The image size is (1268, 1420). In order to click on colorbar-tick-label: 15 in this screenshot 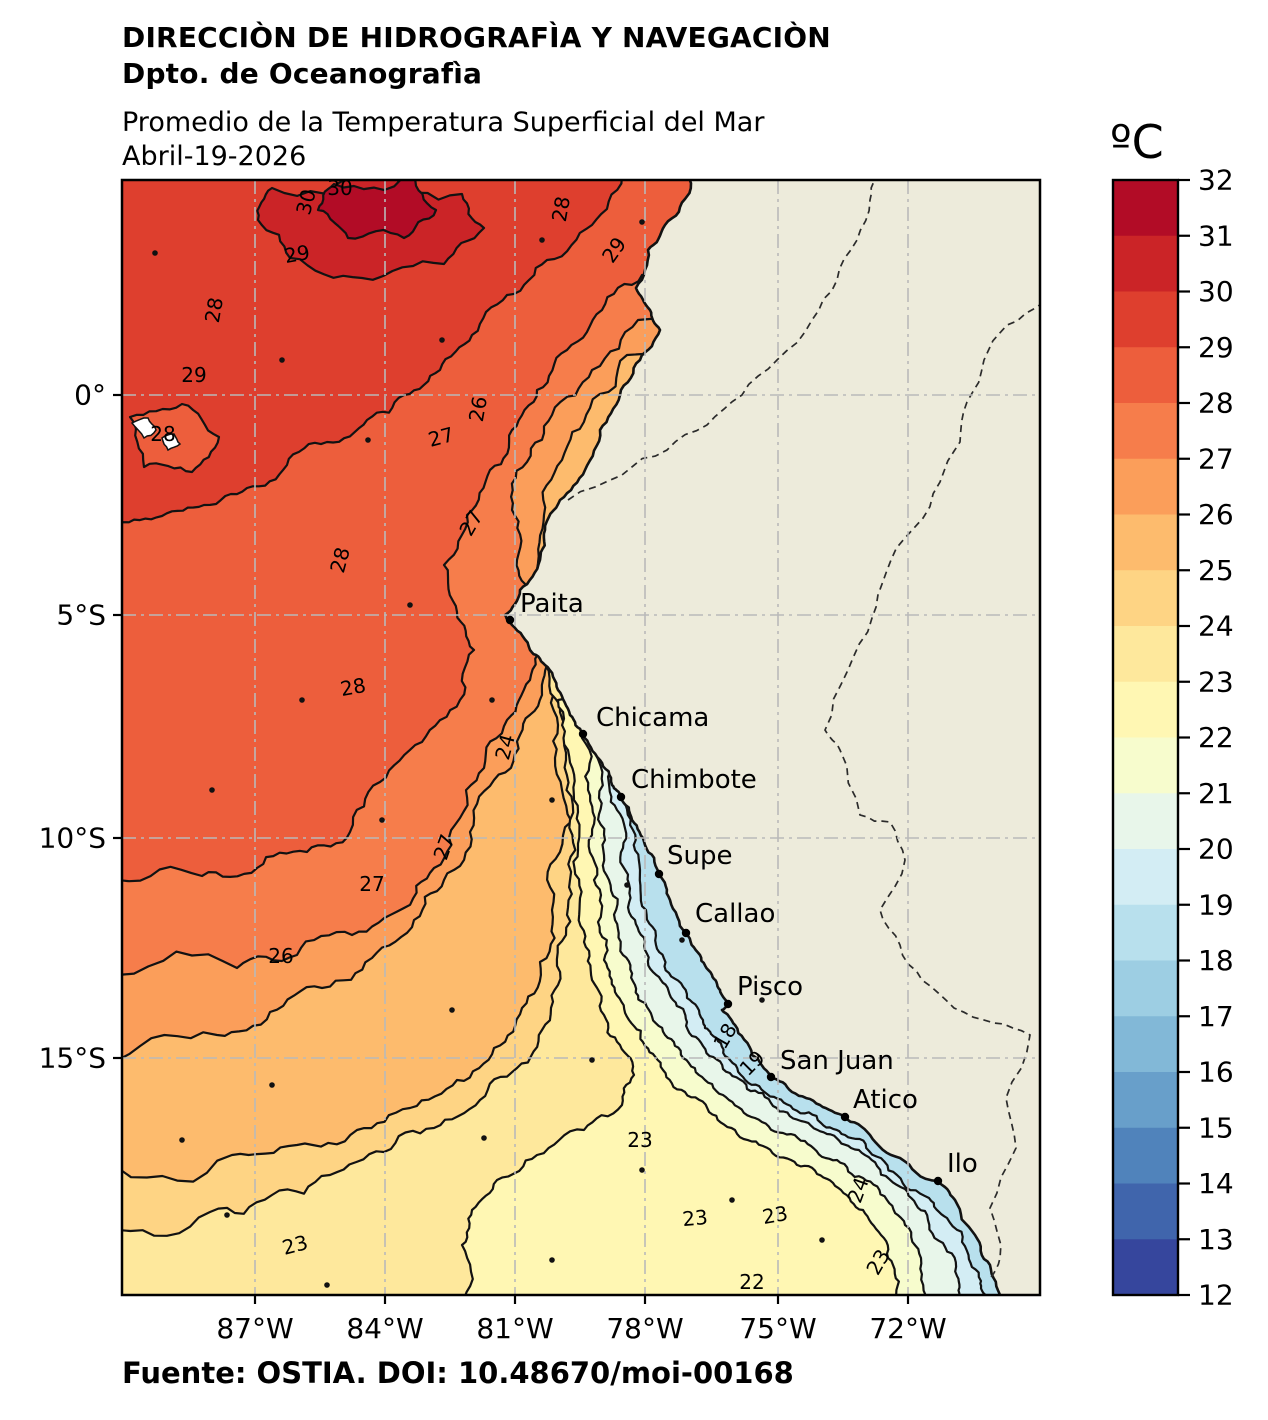, I will do `click(1216, 1127)`.